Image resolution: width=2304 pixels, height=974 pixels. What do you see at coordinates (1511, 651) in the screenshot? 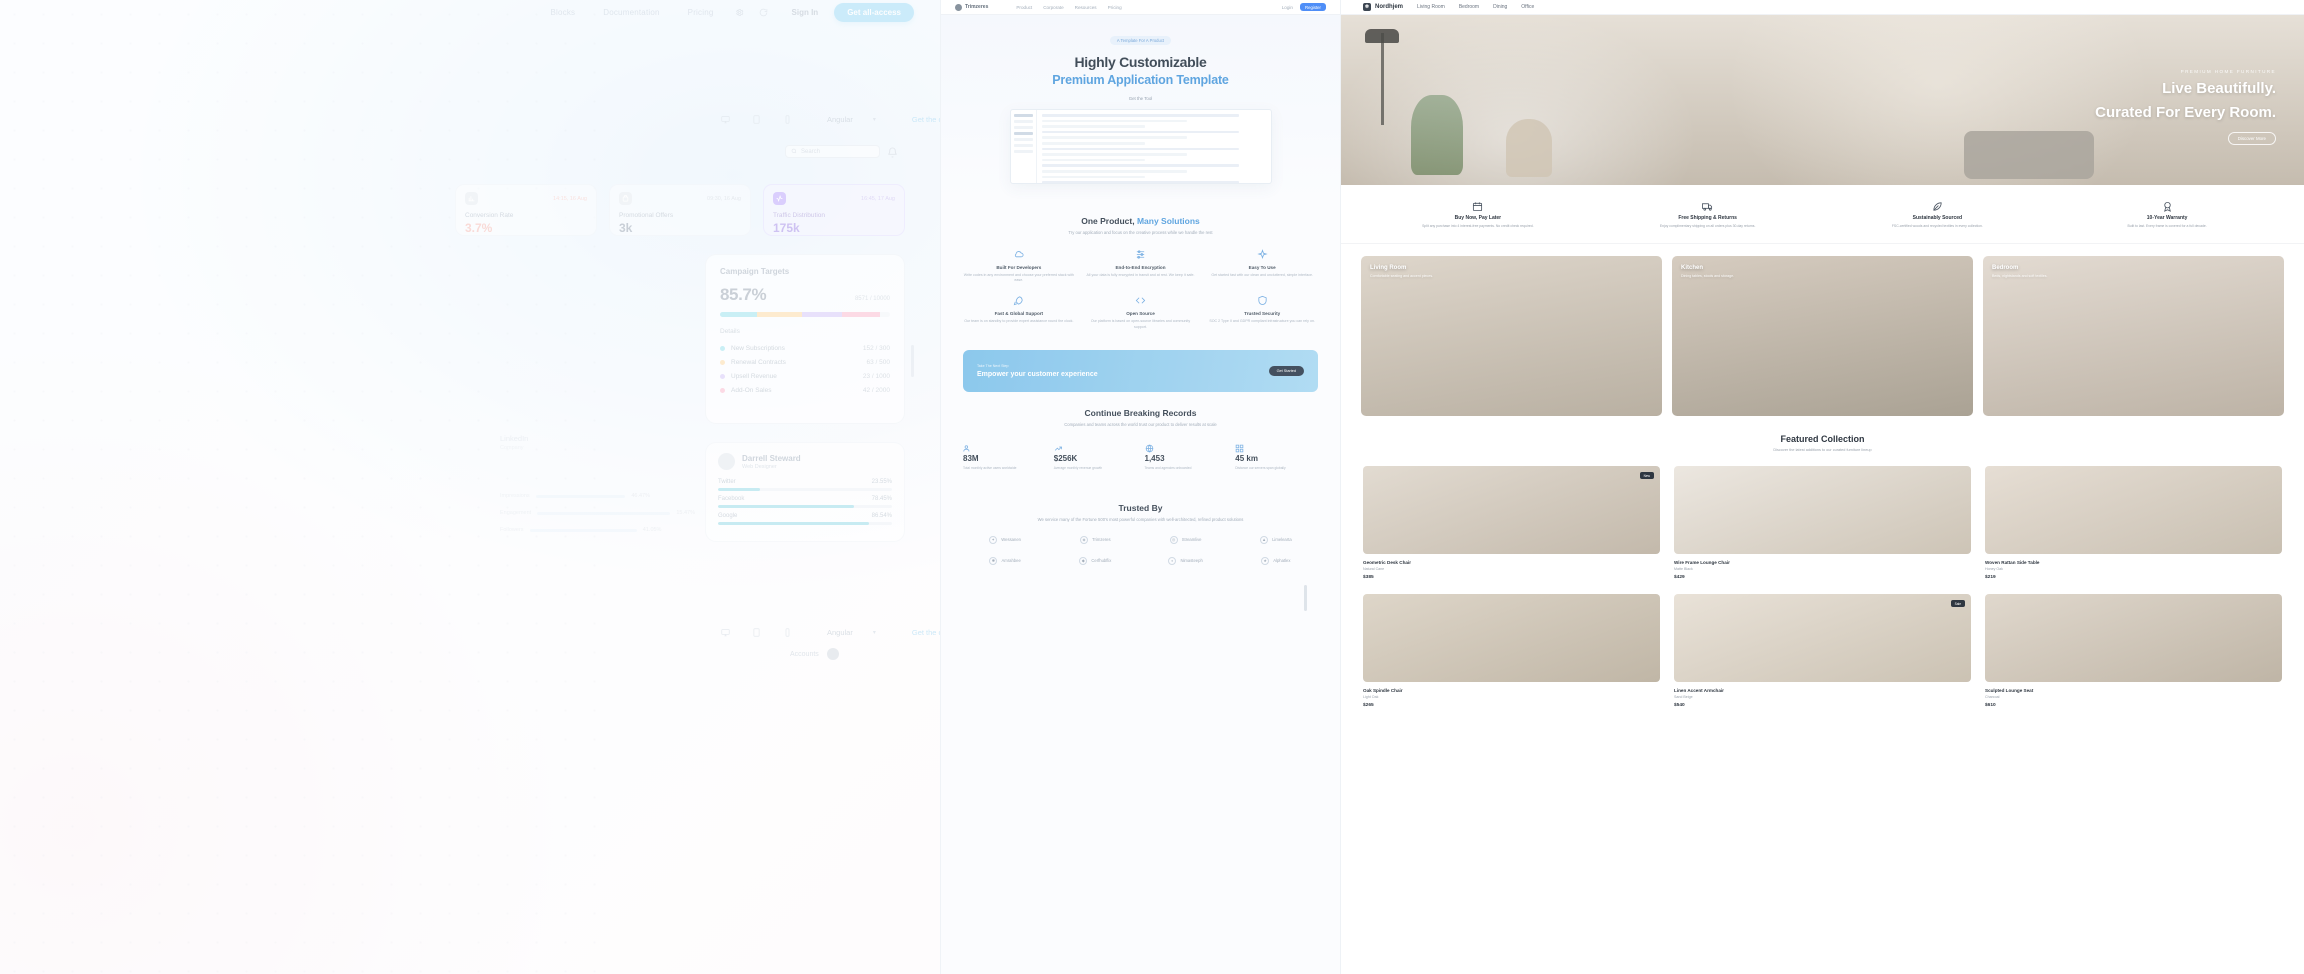
I see `product-card: Oak Spindle Chair Light Oak $265` at bounding box center [1511, 651].